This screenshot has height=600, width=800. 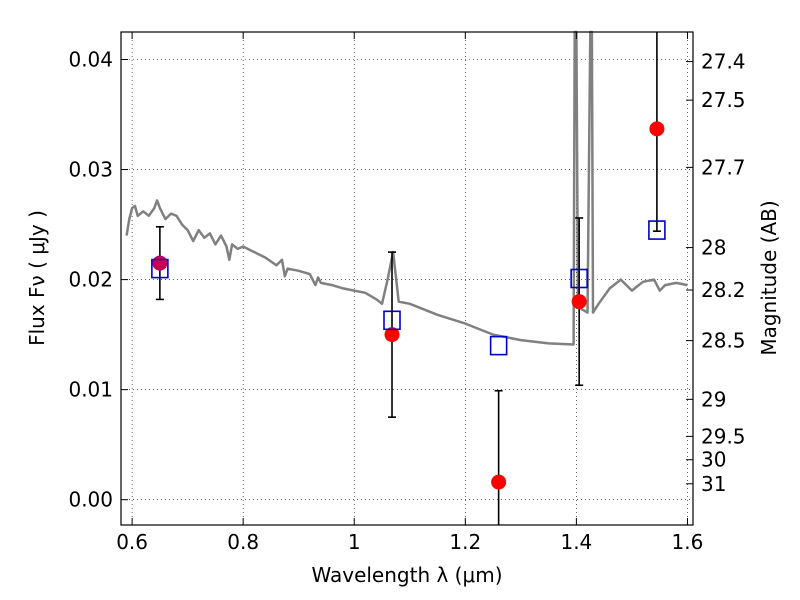 I want to click on overlap-point, so click(x=160, y=263).